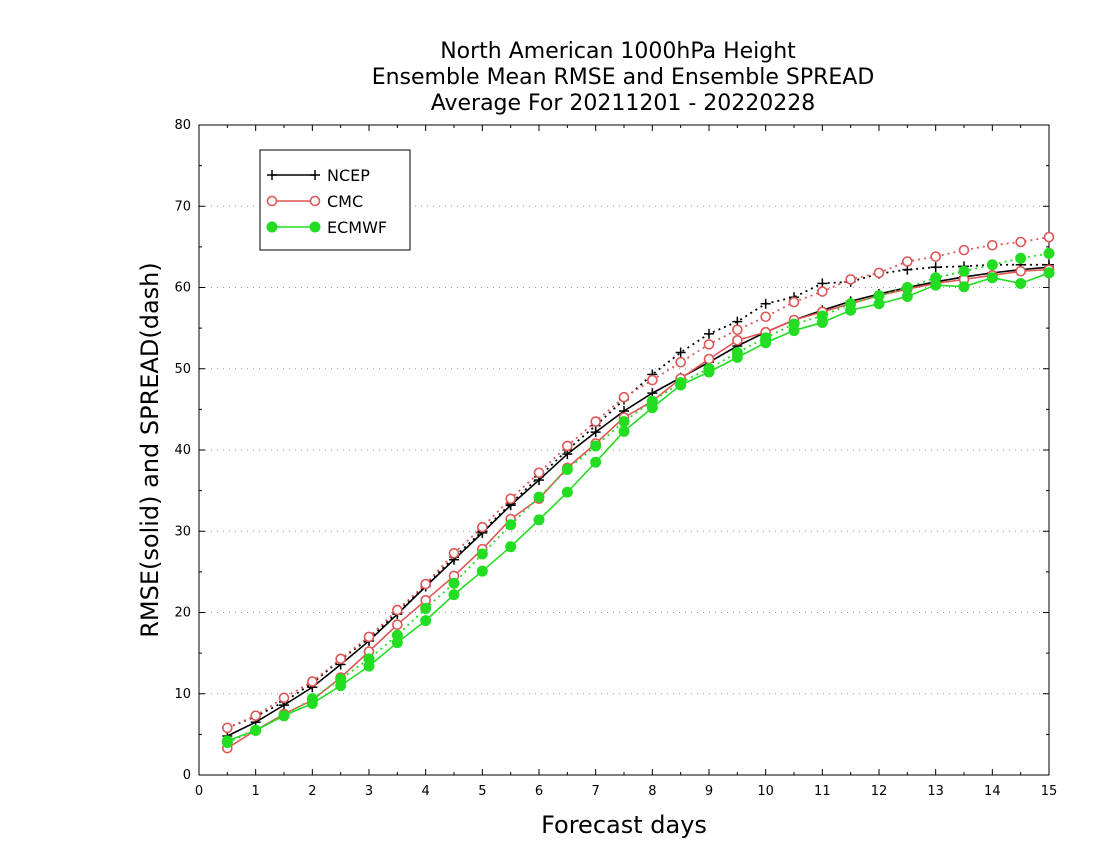 The image size is (1100, 850). Describe the element at coordinates (426, 791) in the screenshot. I see `x-tick-label-4: 4` at that location.